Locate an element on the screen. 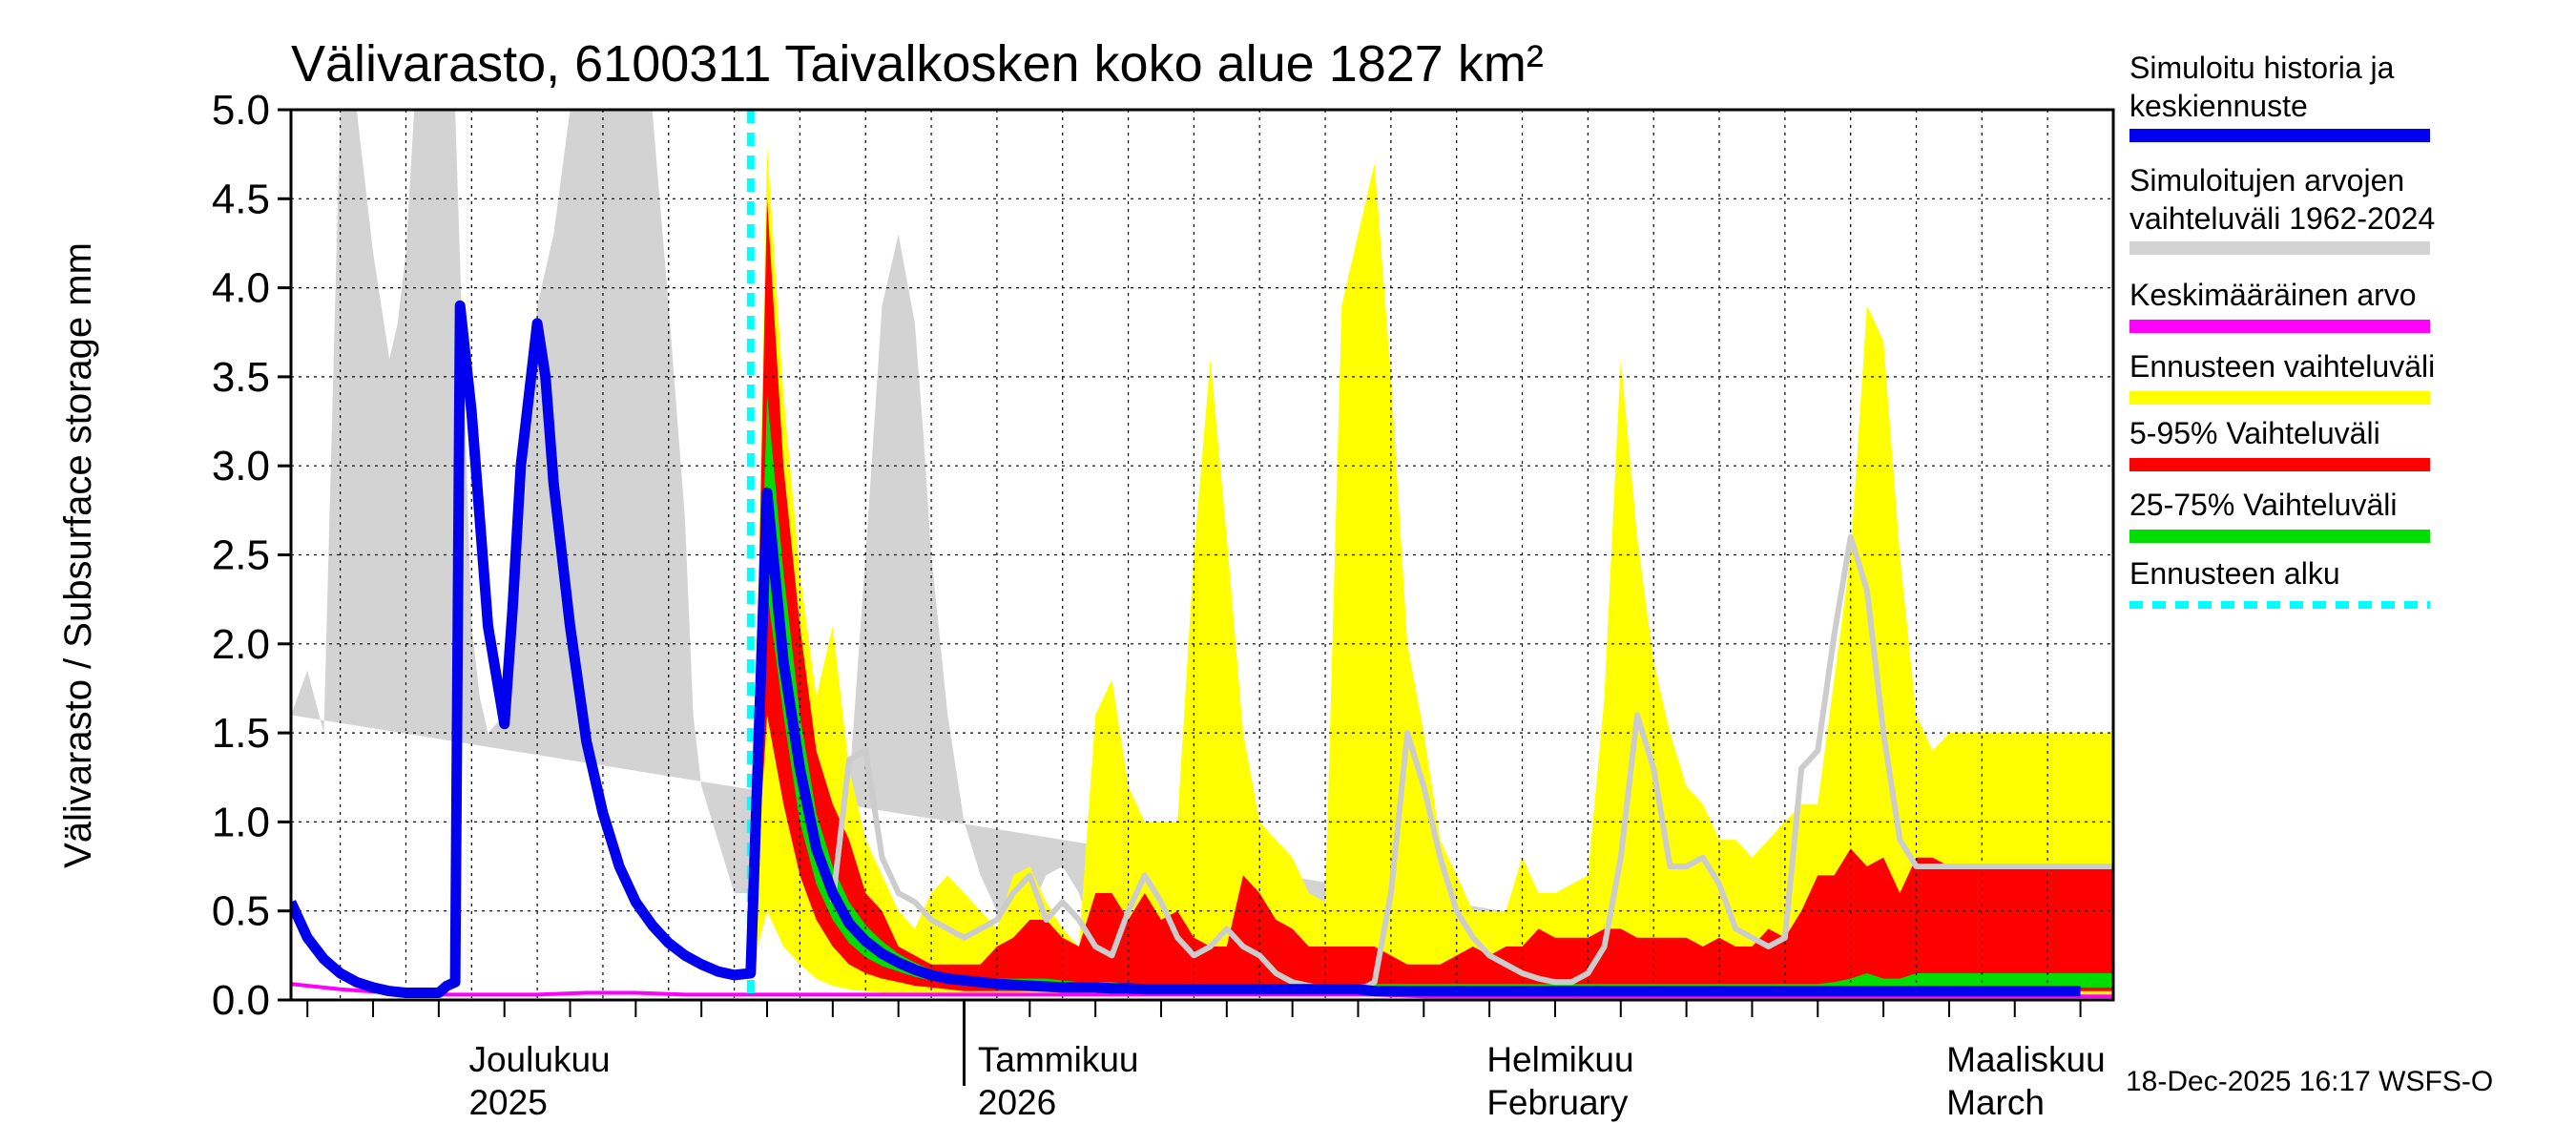 The image size is (2576, 1145). legend-label: 5-95% Vaihteluväli is located at coordinates (2254, 433).